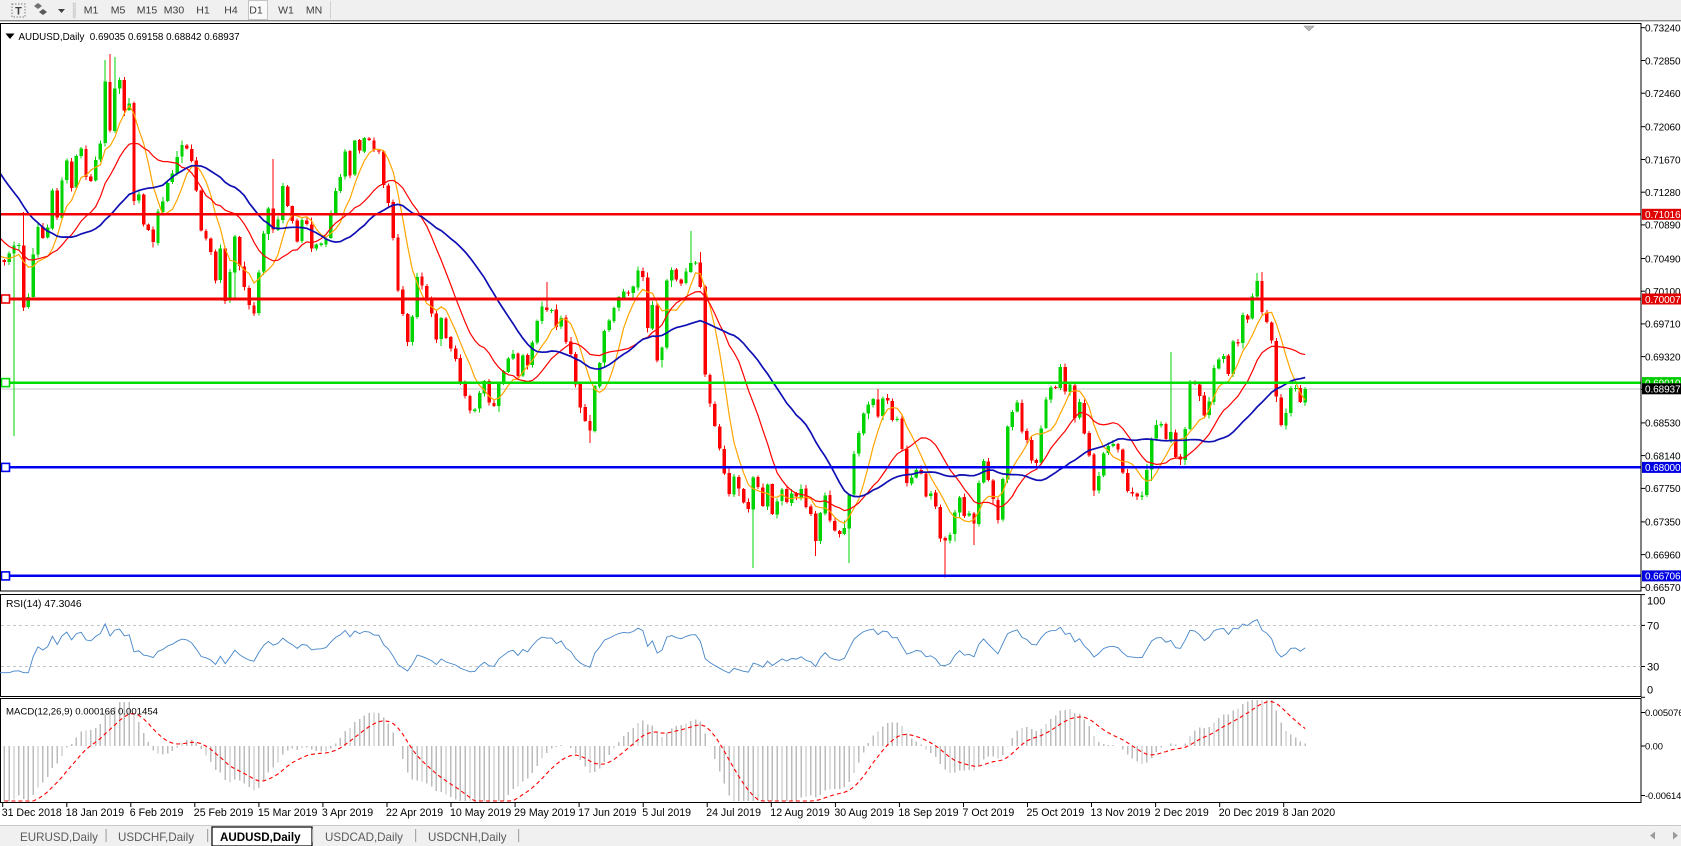 Image resolution: width=1681 pixels, height=846 pixels. What do you see at coordinates (1663, 259) in the screenshot?
I see `svg-text: 0.70490` at bounding box center [1663, 259].